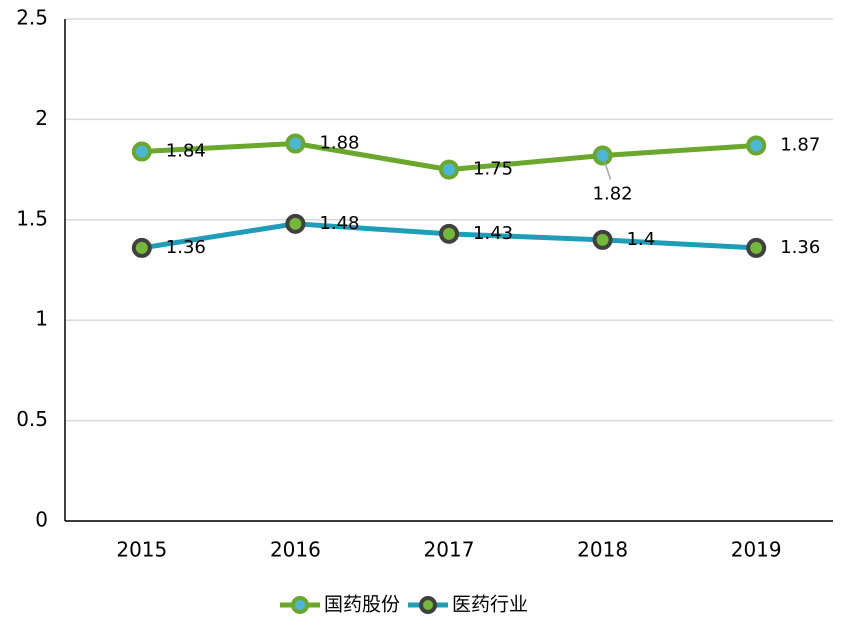 The width and height of the screenshot is (855, 640). What do you see at coordinates (339, 142) in the screenshot?
I see `data-label: 1.88` at bounding box center [339, 142].